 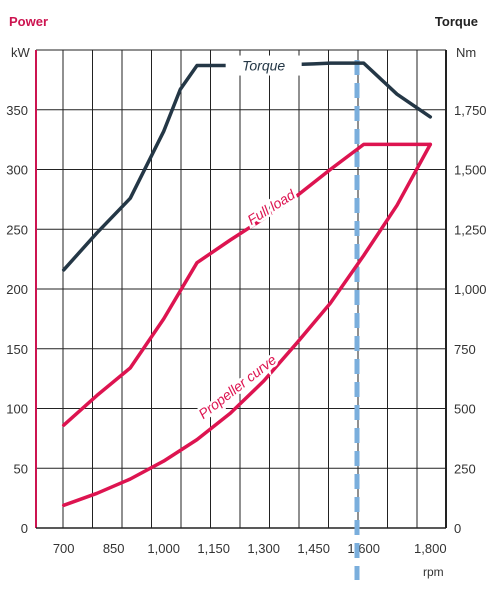 What do you see at coordinates (24, 528) in the screenshot?
I see `y-left-tick-label: 0` at bounding box center [24, 528].